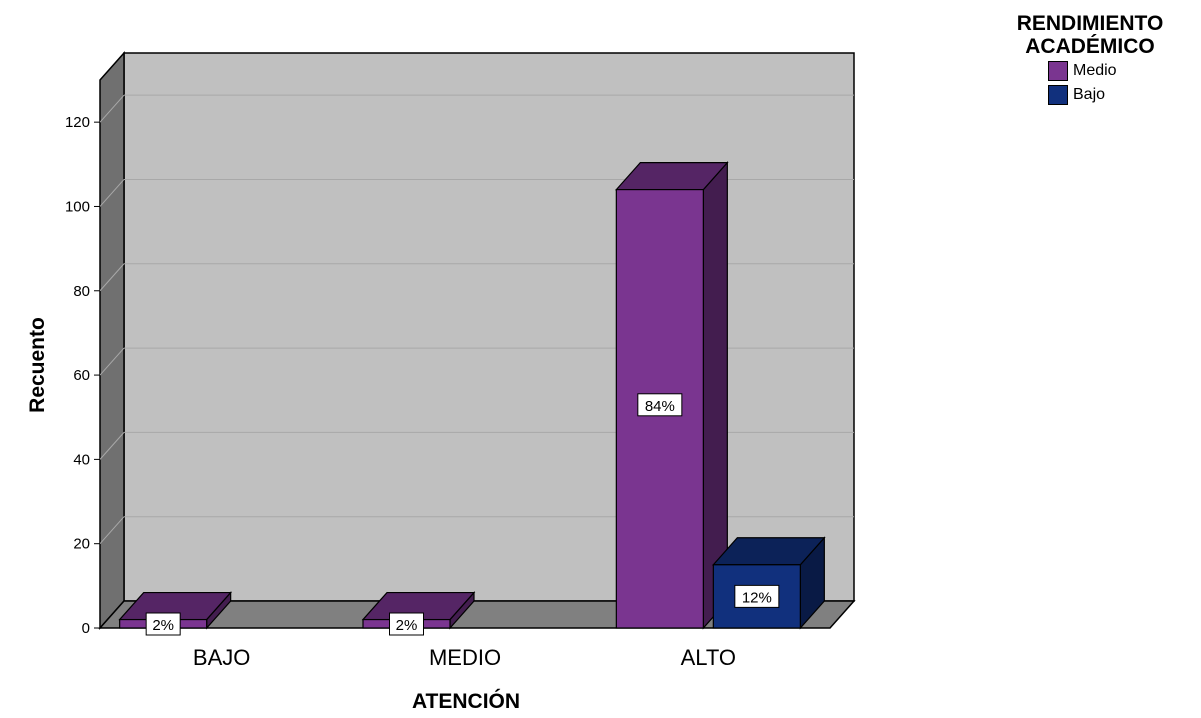 The image size is (1201, 718). Describe the element at coordinates (1119, 95) in the screenshot. I see `legend-item-bajo: Bajo` at that location.